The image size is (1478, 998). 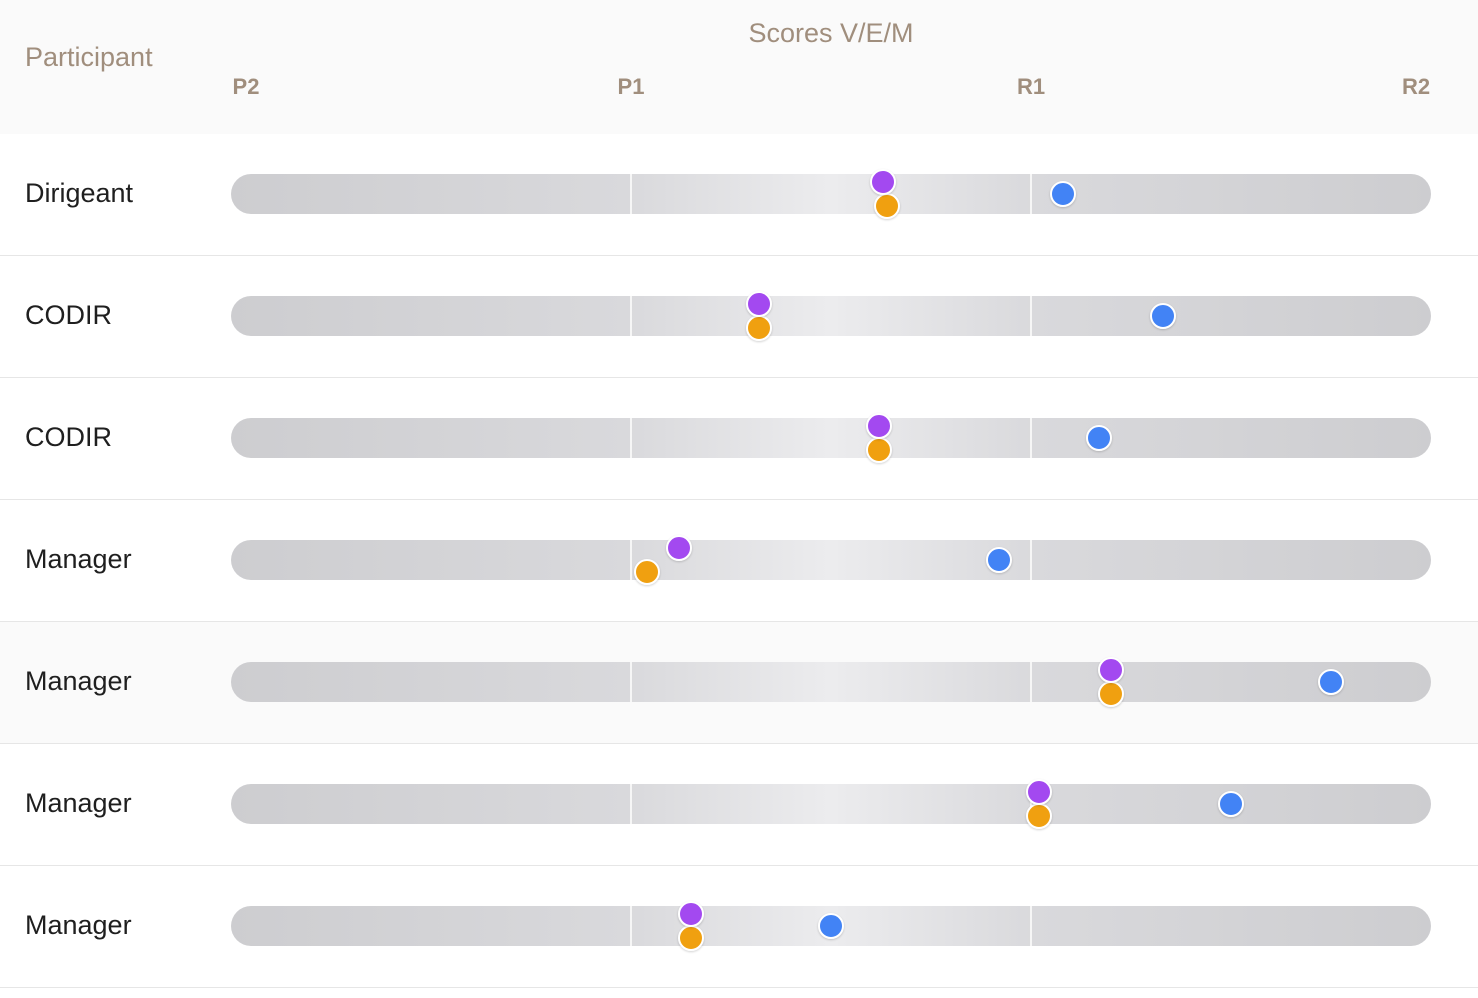 What do you see at coordinates (631, 86) in the screenshot?
I see `x-tick-label-p1: P1` at bounding box center [631, 86].